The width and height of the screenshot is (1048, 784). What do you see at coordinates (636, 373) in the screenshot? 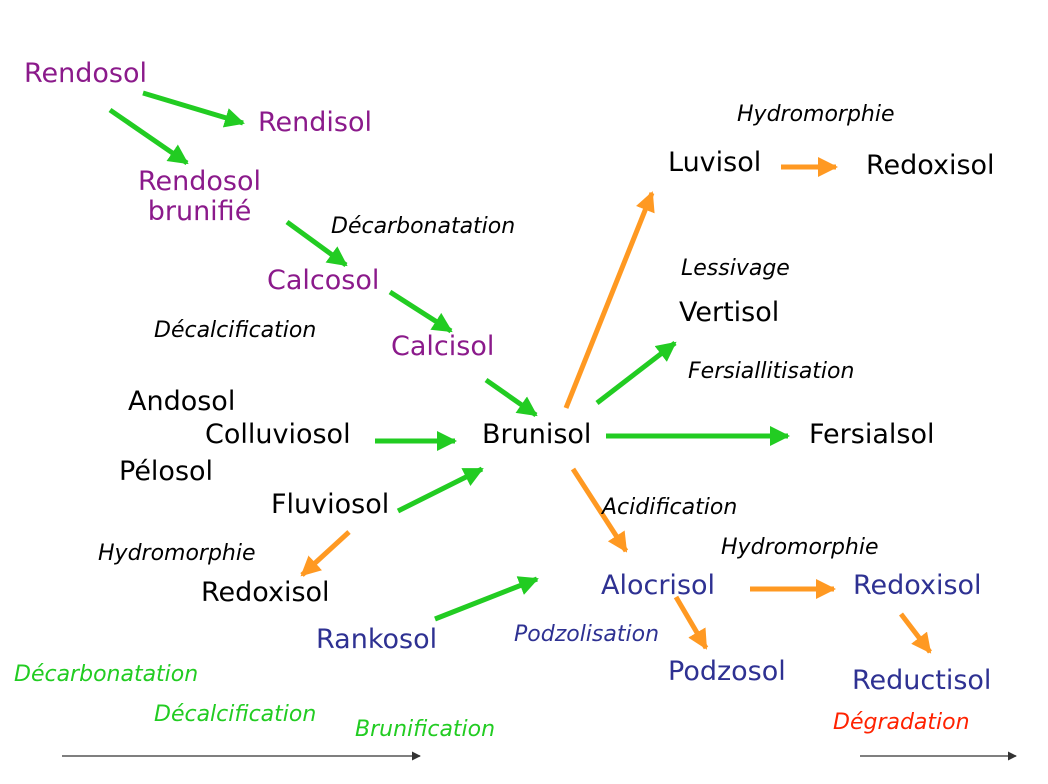
I see `arrow-brunisol-to-vertisol` at bounding box center [636, 373].